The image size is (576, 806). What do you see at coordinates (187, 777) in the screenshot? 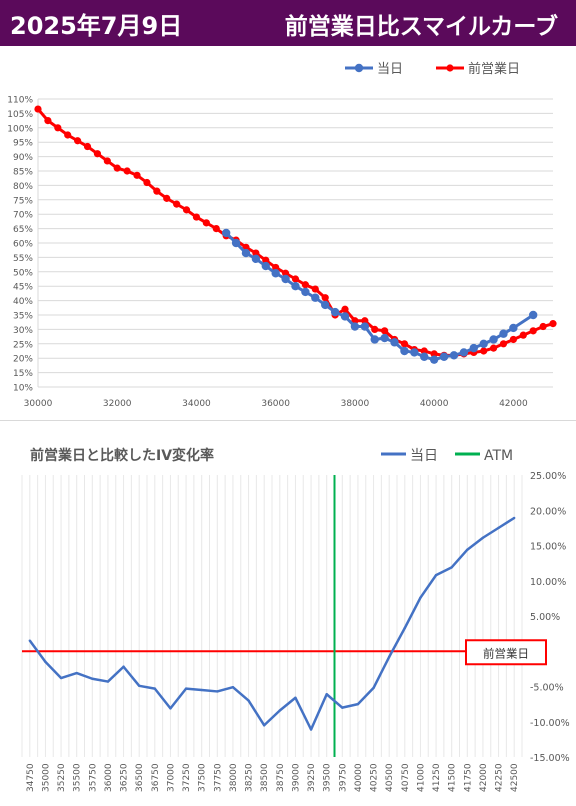
I see `x-tick-label: 37250` at bounding box center [187, 777].